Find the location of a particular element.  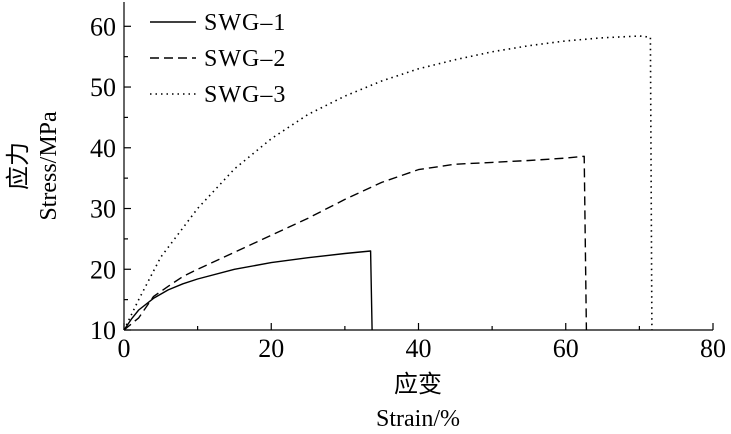

legend-label: SWG–1 is located at coordinates (245, 23).